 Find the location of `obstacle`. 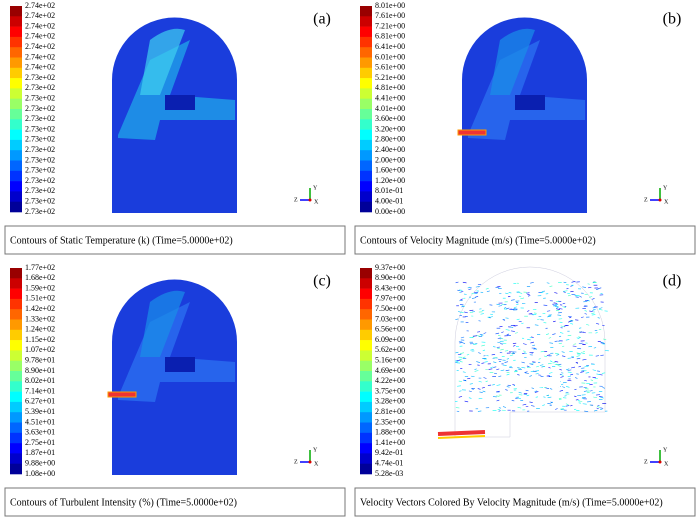

obstacle is located at coordinates (530, 102).